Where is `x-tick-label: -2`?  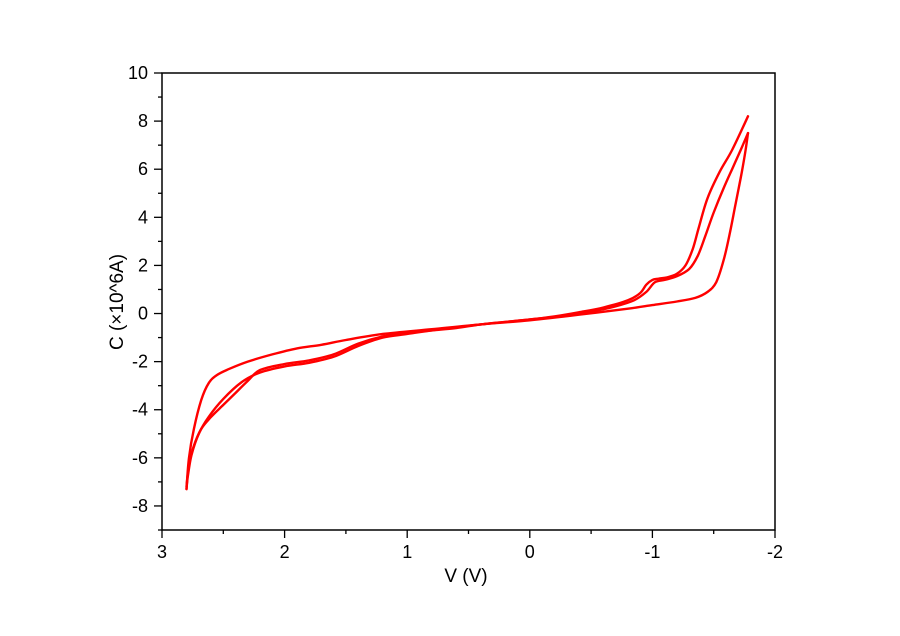 x-tick-label: -2 is located at coordinates (775, 552).